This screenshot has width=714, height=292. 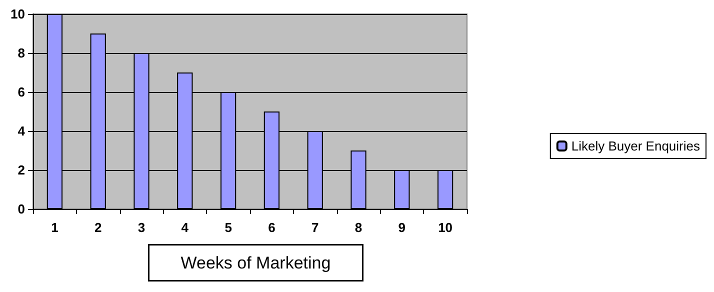 What do you see at coordinates (21, 92) in the screenshot?
I see `y-tick-label: 6` at bounding box center [21, 92].